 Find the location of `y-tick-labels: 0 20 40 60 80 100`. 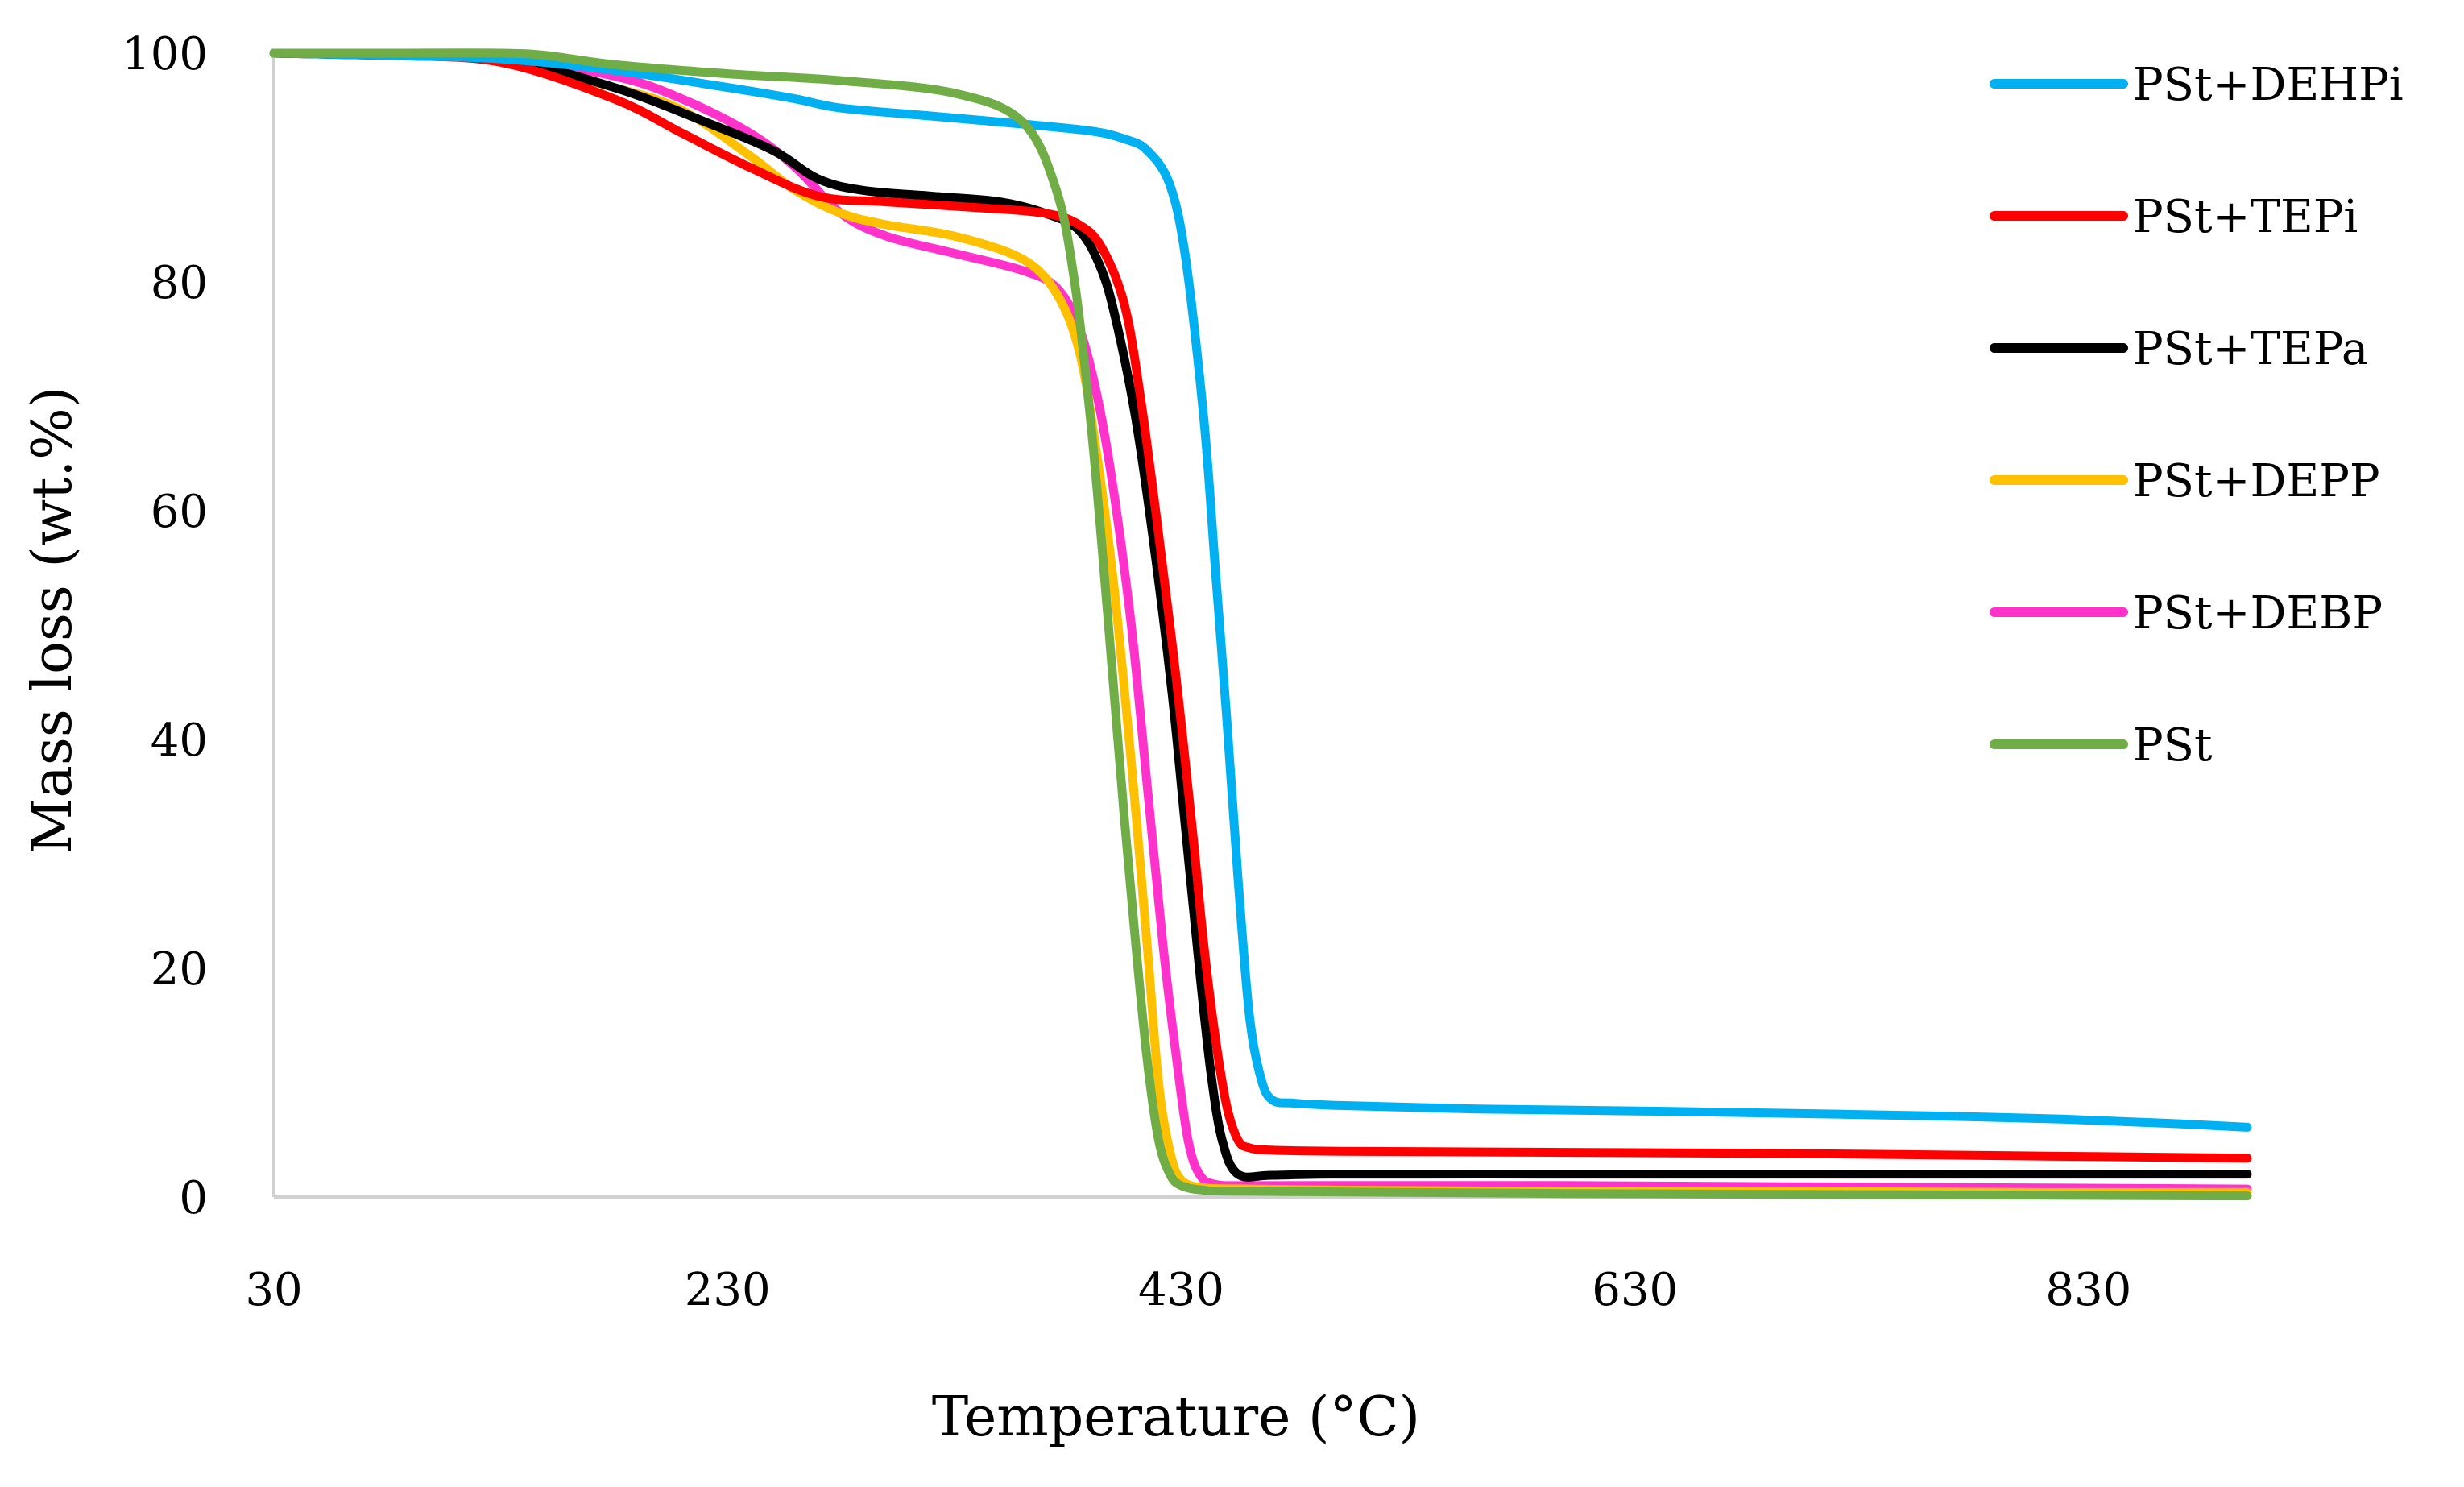

y-tick-labels: 0 20 40 60 80 100 is located at coordinates (165, 626).